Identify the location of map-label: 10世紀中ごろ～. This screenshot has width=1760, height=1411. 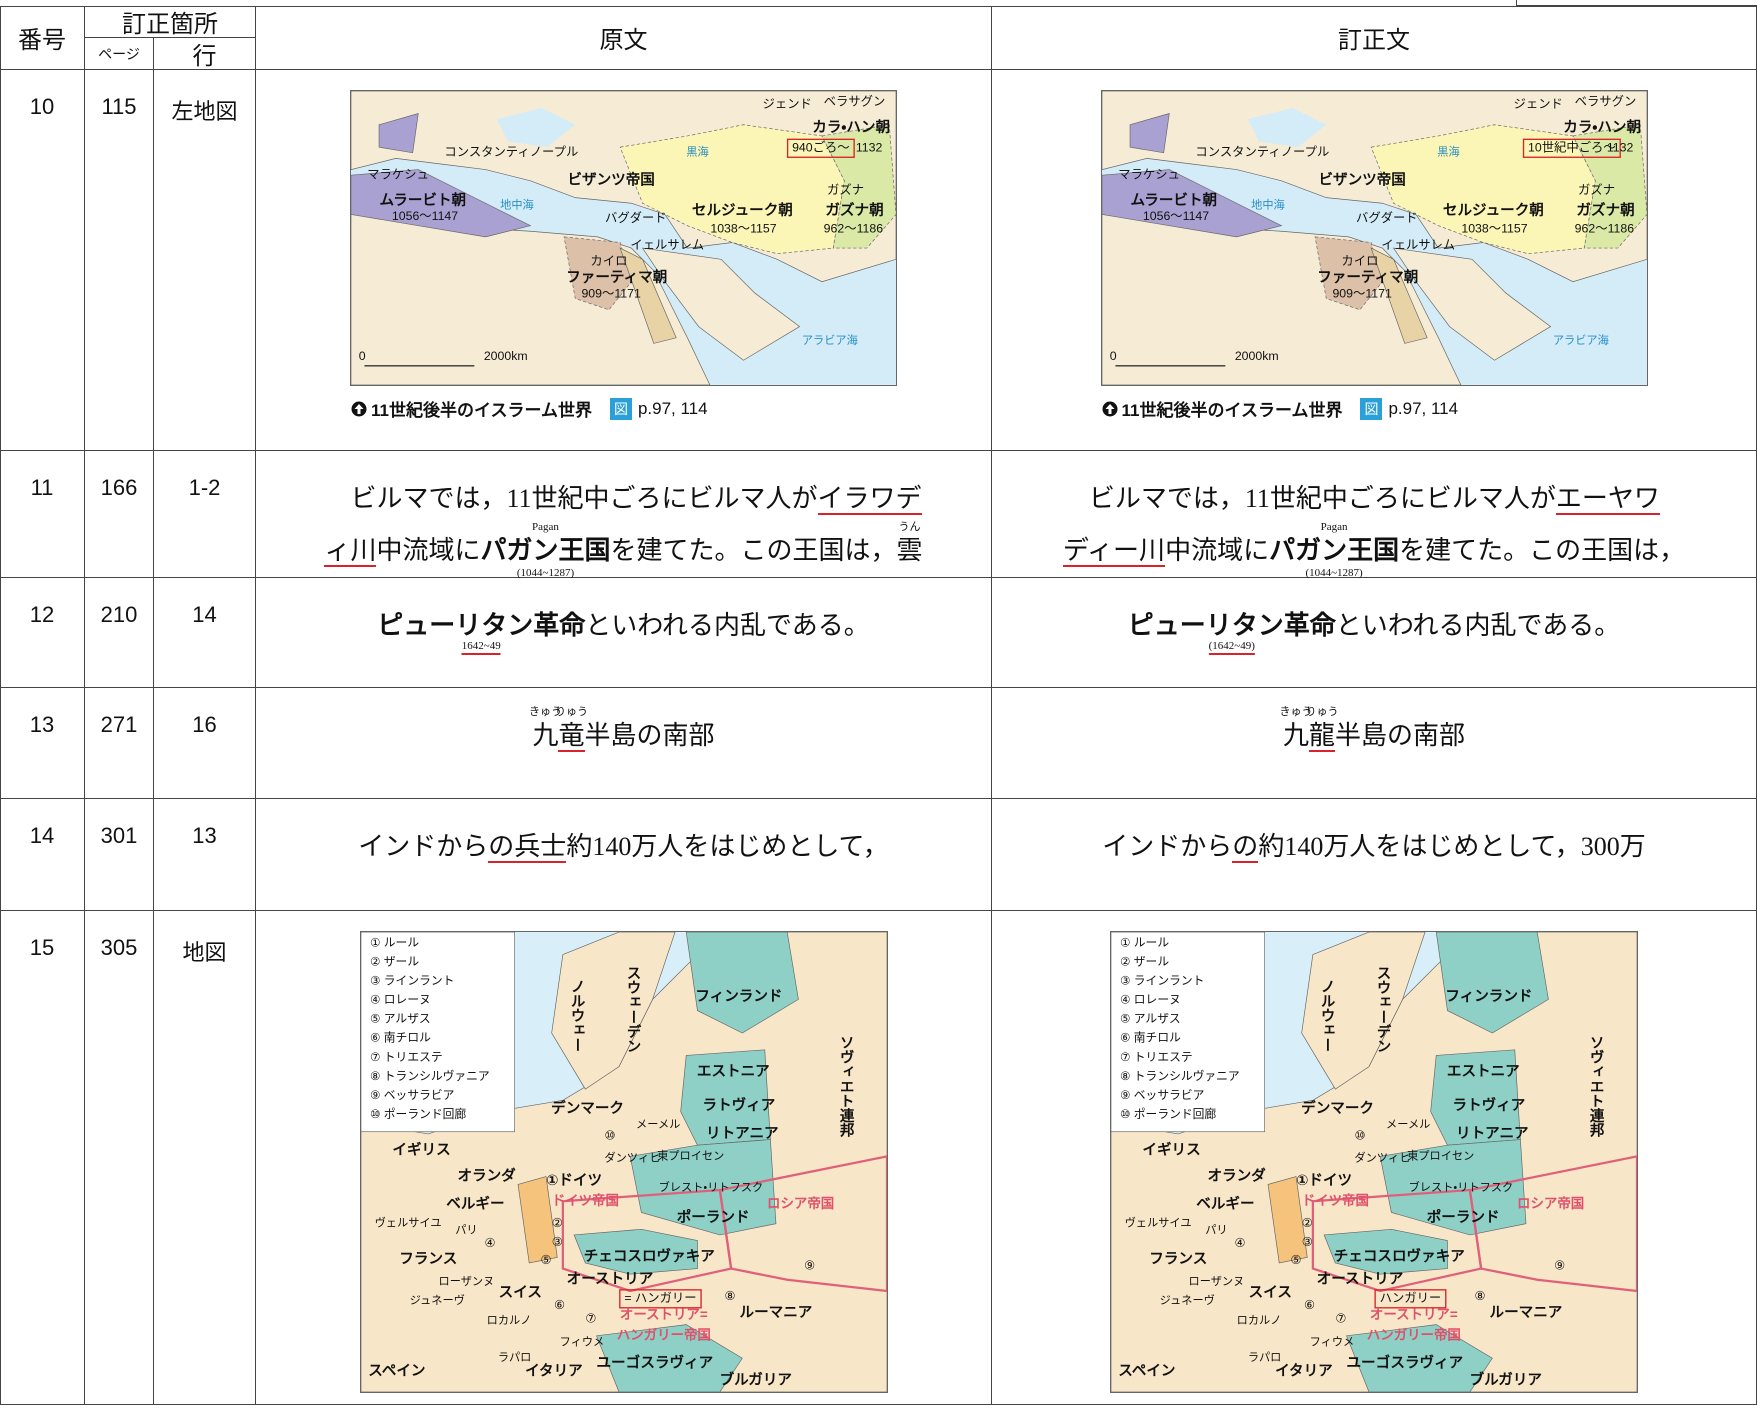
(1572, 147).